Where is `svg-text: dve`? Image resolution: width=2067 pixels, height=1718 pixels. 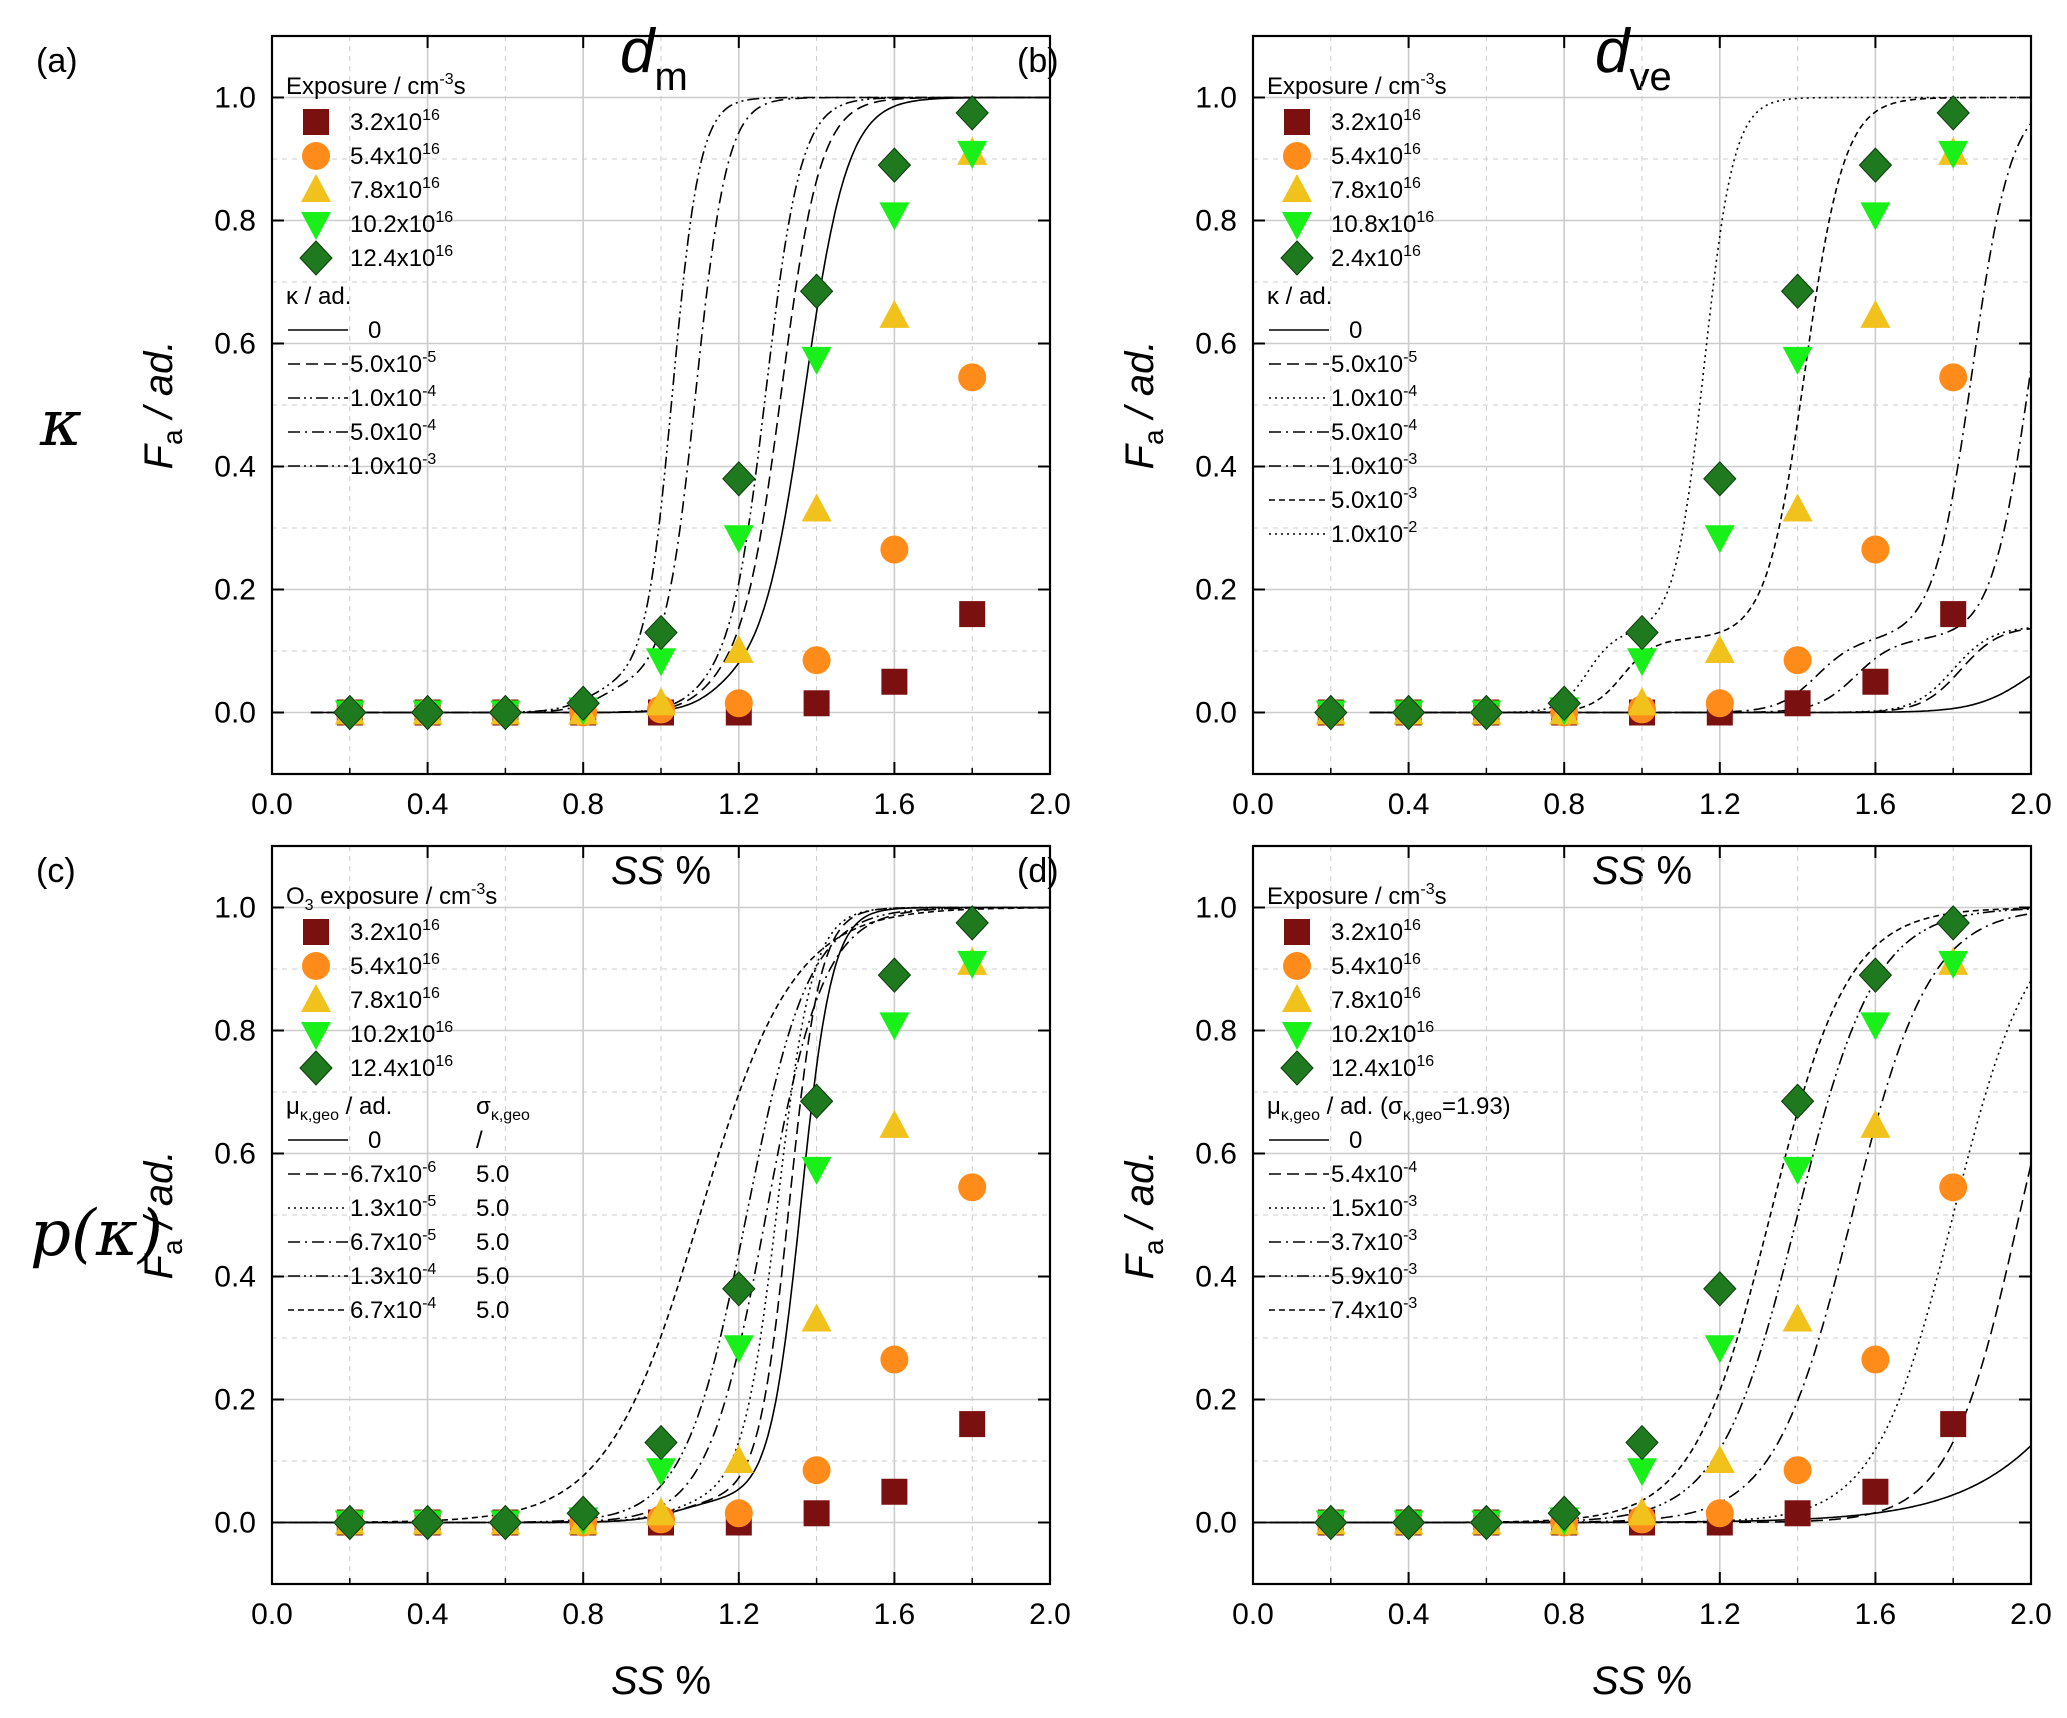
svg-text: dve is located at coordinates (1633, 58).